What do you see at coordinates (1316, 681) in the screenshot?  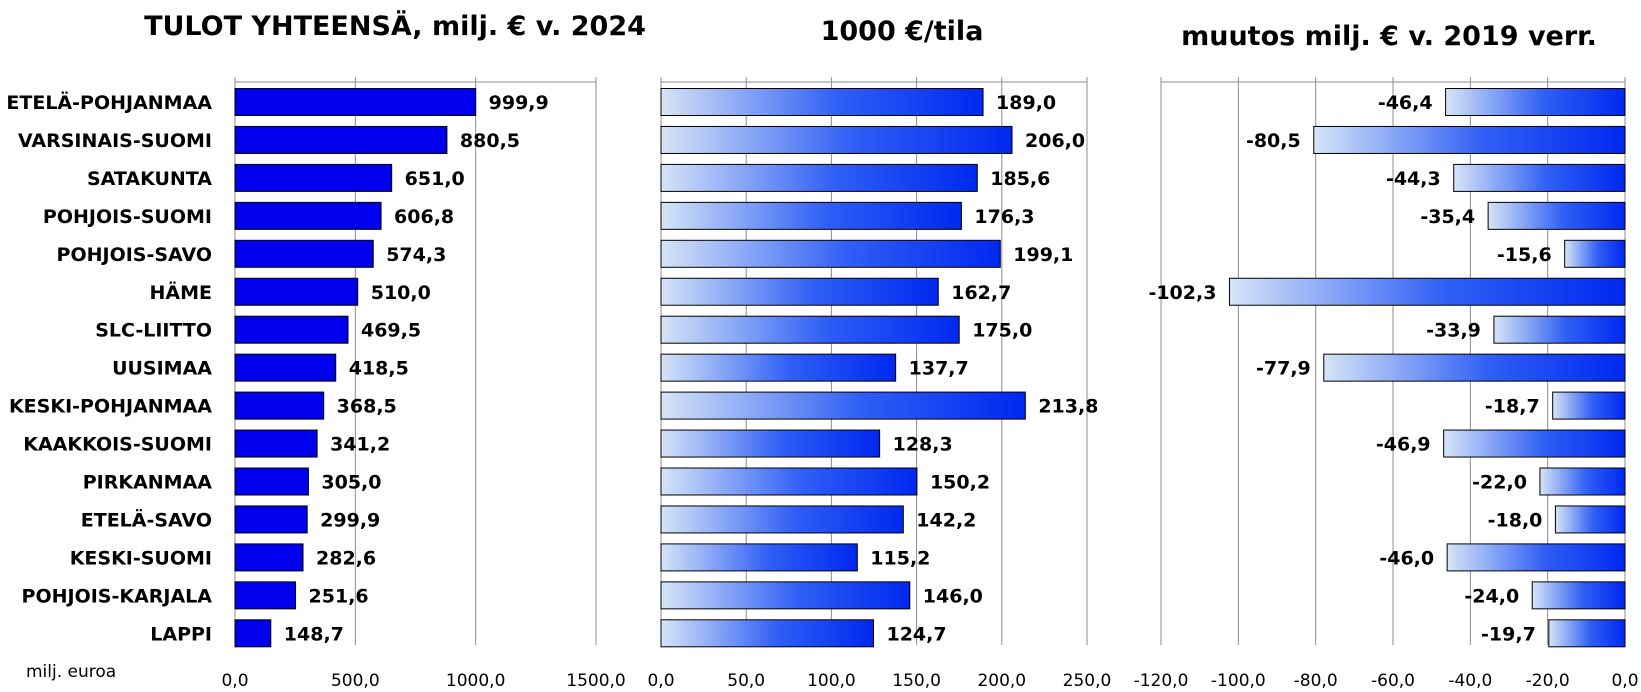 I see `tick-label: -80,0` at bounding box center [1316, 681].